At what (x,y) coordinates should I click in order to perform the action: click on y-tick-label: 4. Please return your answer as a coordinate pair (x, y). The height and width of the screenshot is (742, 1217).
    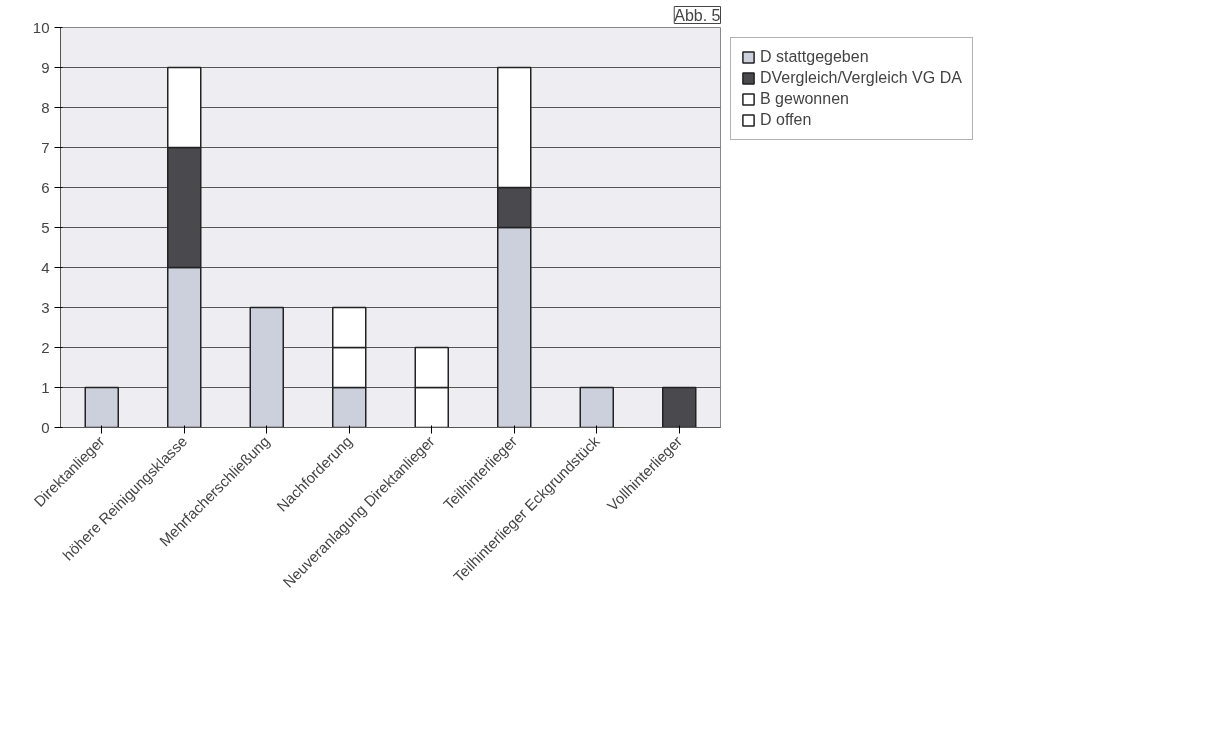
    Looking at the image, I should click on (45, 267).